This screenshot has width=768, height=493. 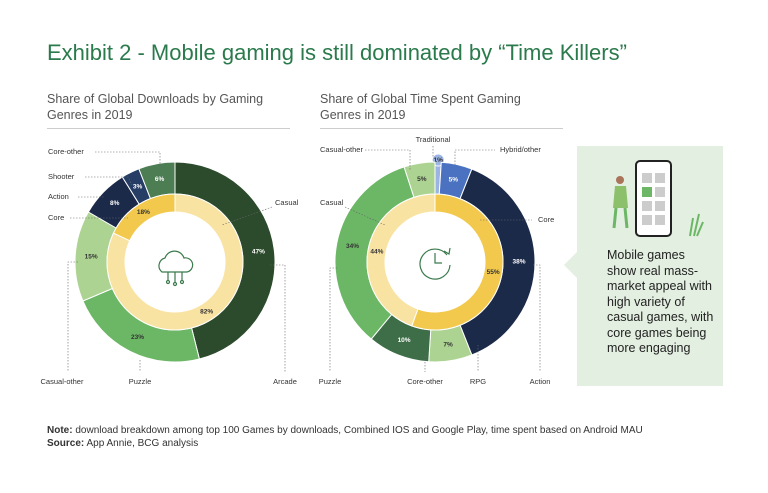 What do you see at coordinates (160, 179) in the screenshot?
I see `value-label: 6%` at bounding box center [160, 179].